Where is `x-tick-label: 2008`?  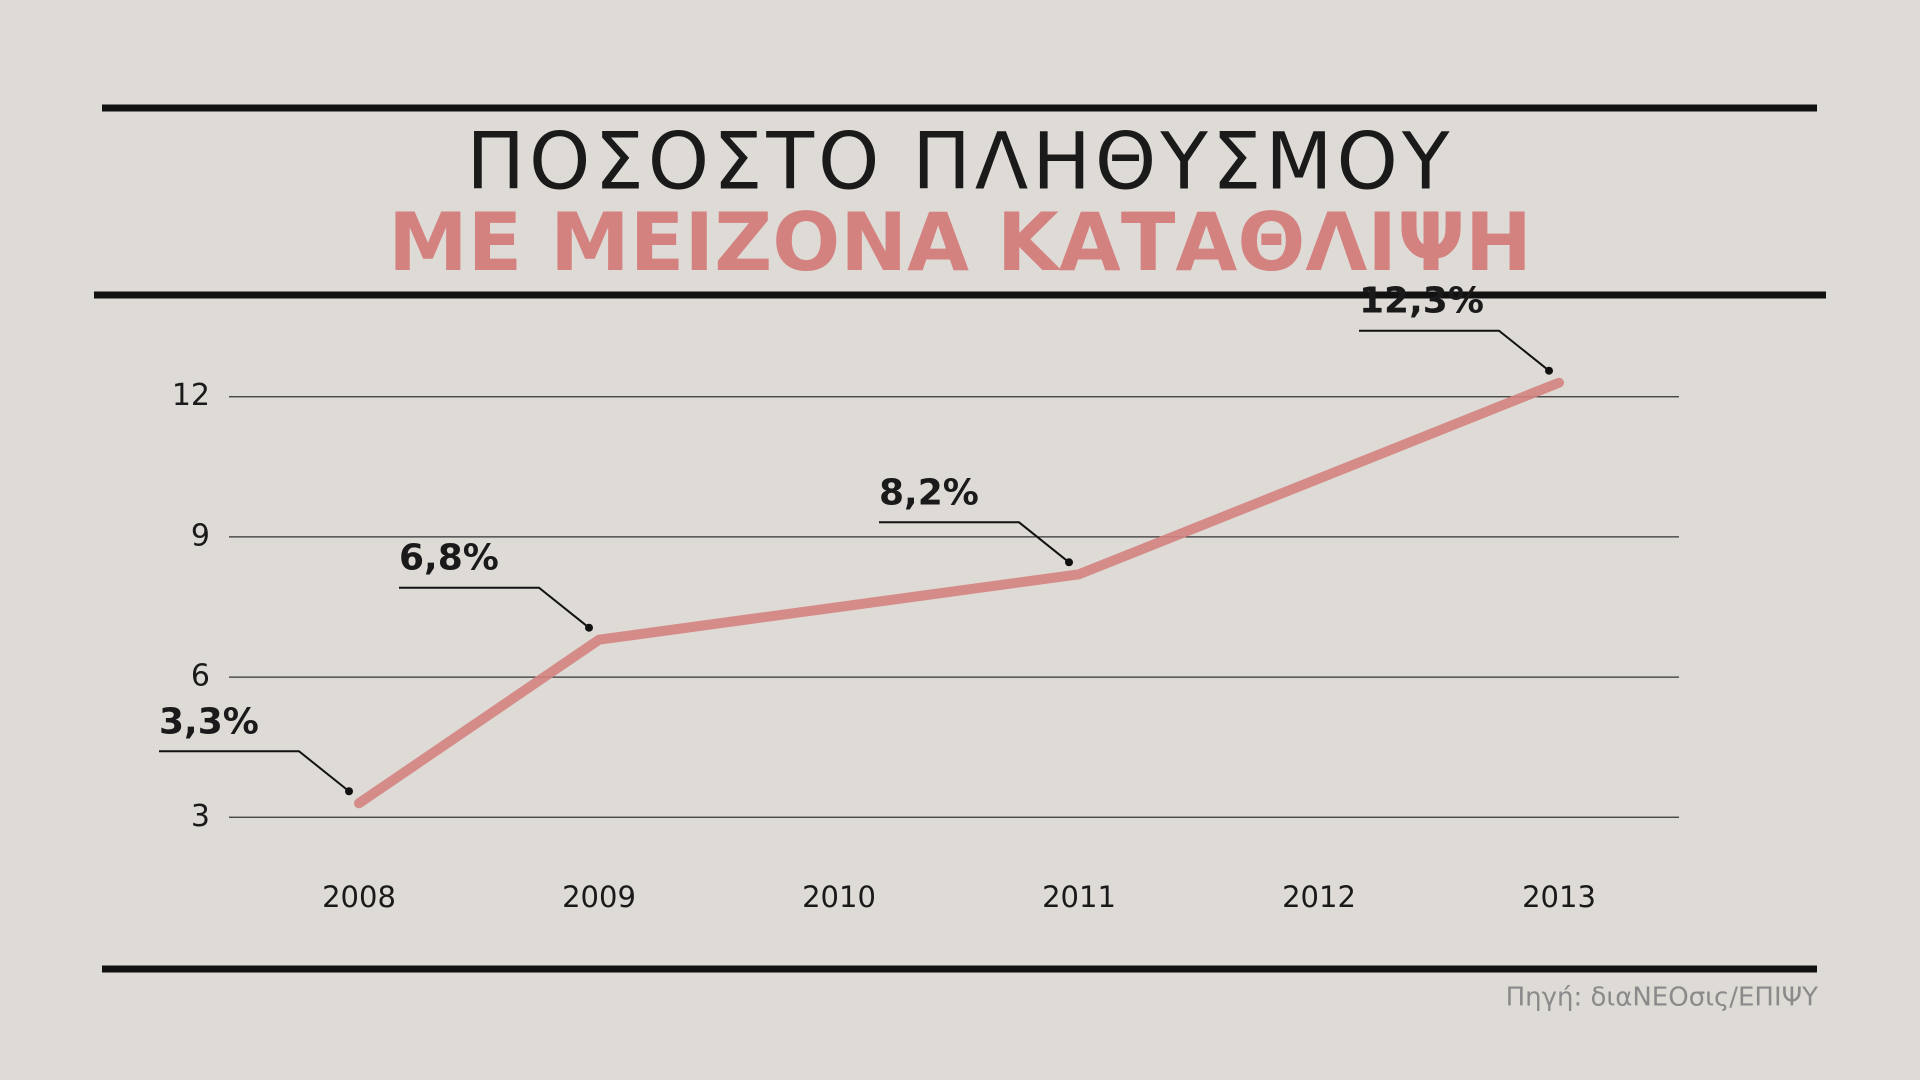 x-tick-label: 2008 is located at coordinates (359, 897).